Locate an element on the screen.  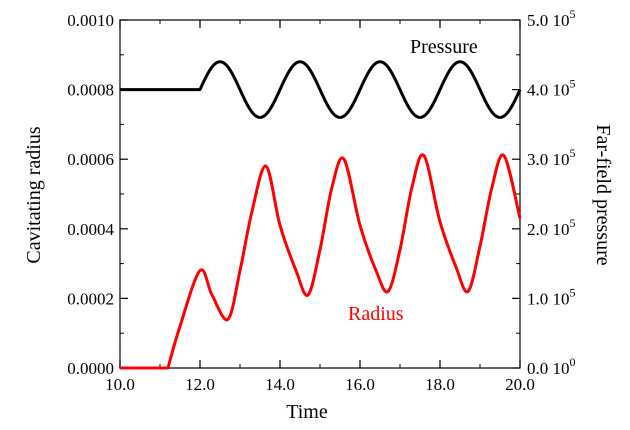
y-tick-label-right-exponent: 0 is located at coordinates (573, 362).